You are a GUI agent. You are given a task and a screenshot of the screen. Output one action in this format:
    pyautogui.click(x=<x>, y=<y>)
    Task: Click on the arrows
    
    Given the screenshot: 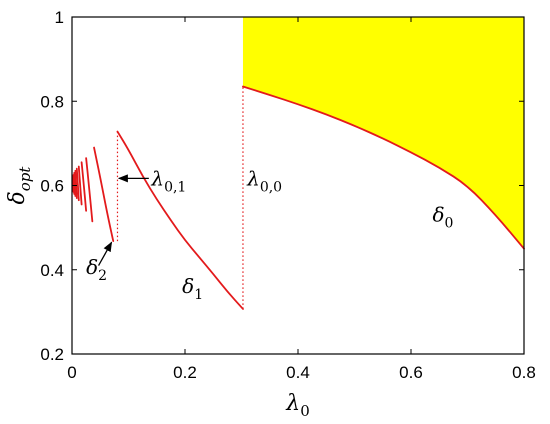 What is the action you would take?
    pyautogui.click(x=123, y=220)
    